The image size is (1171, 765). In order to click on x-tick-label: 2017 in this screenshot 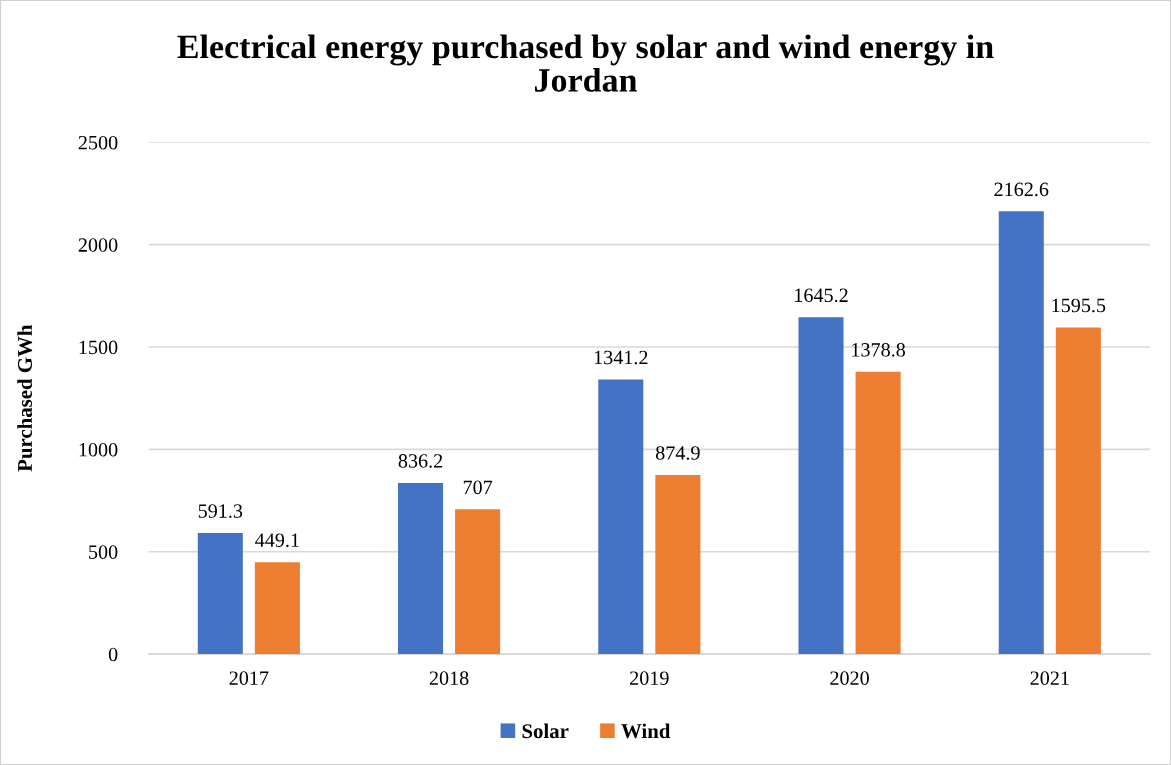, I will do `click(249, 678)`.